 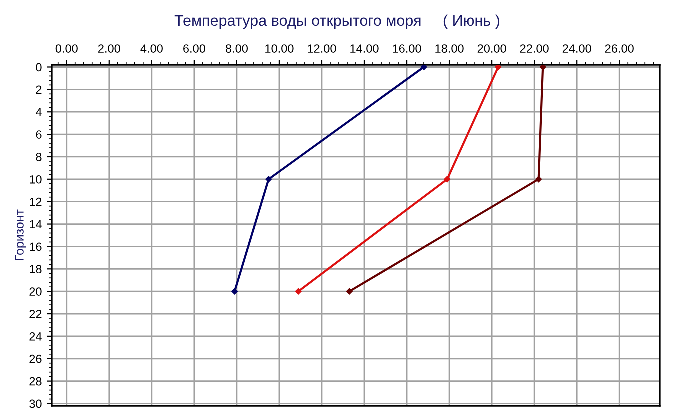 What do you see at coordinates (492, 48) in the screenshot?
I see `x-tick-label: 20.00` at bounding box center [492, 48].